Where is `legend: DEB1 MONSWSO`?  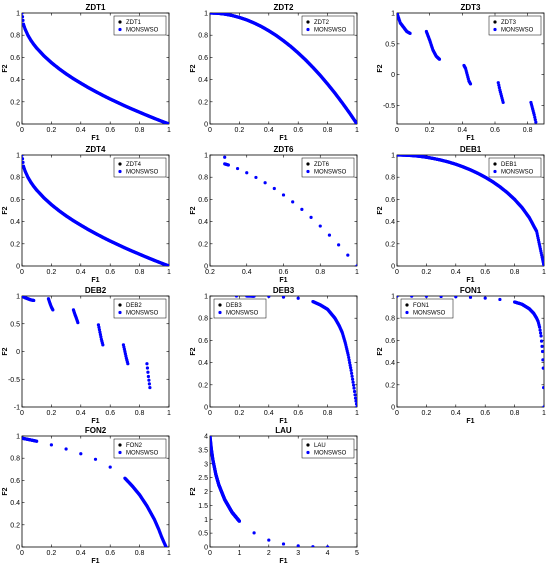
legend: DEB1 MONSWSO is located at coordinates (515, 167).